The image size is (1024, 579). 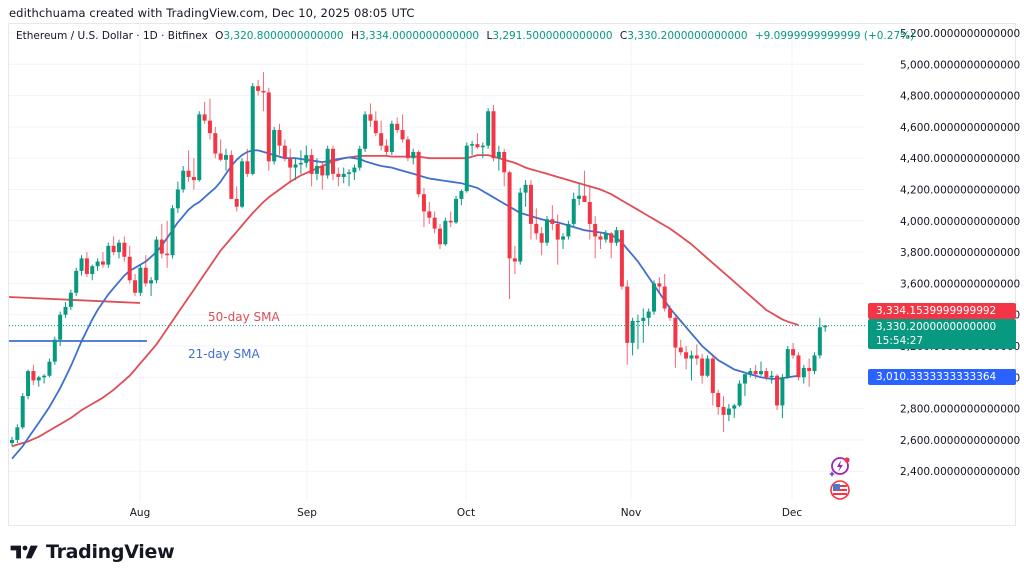 I want to click on open-label: O, so click(x=219, y=36).